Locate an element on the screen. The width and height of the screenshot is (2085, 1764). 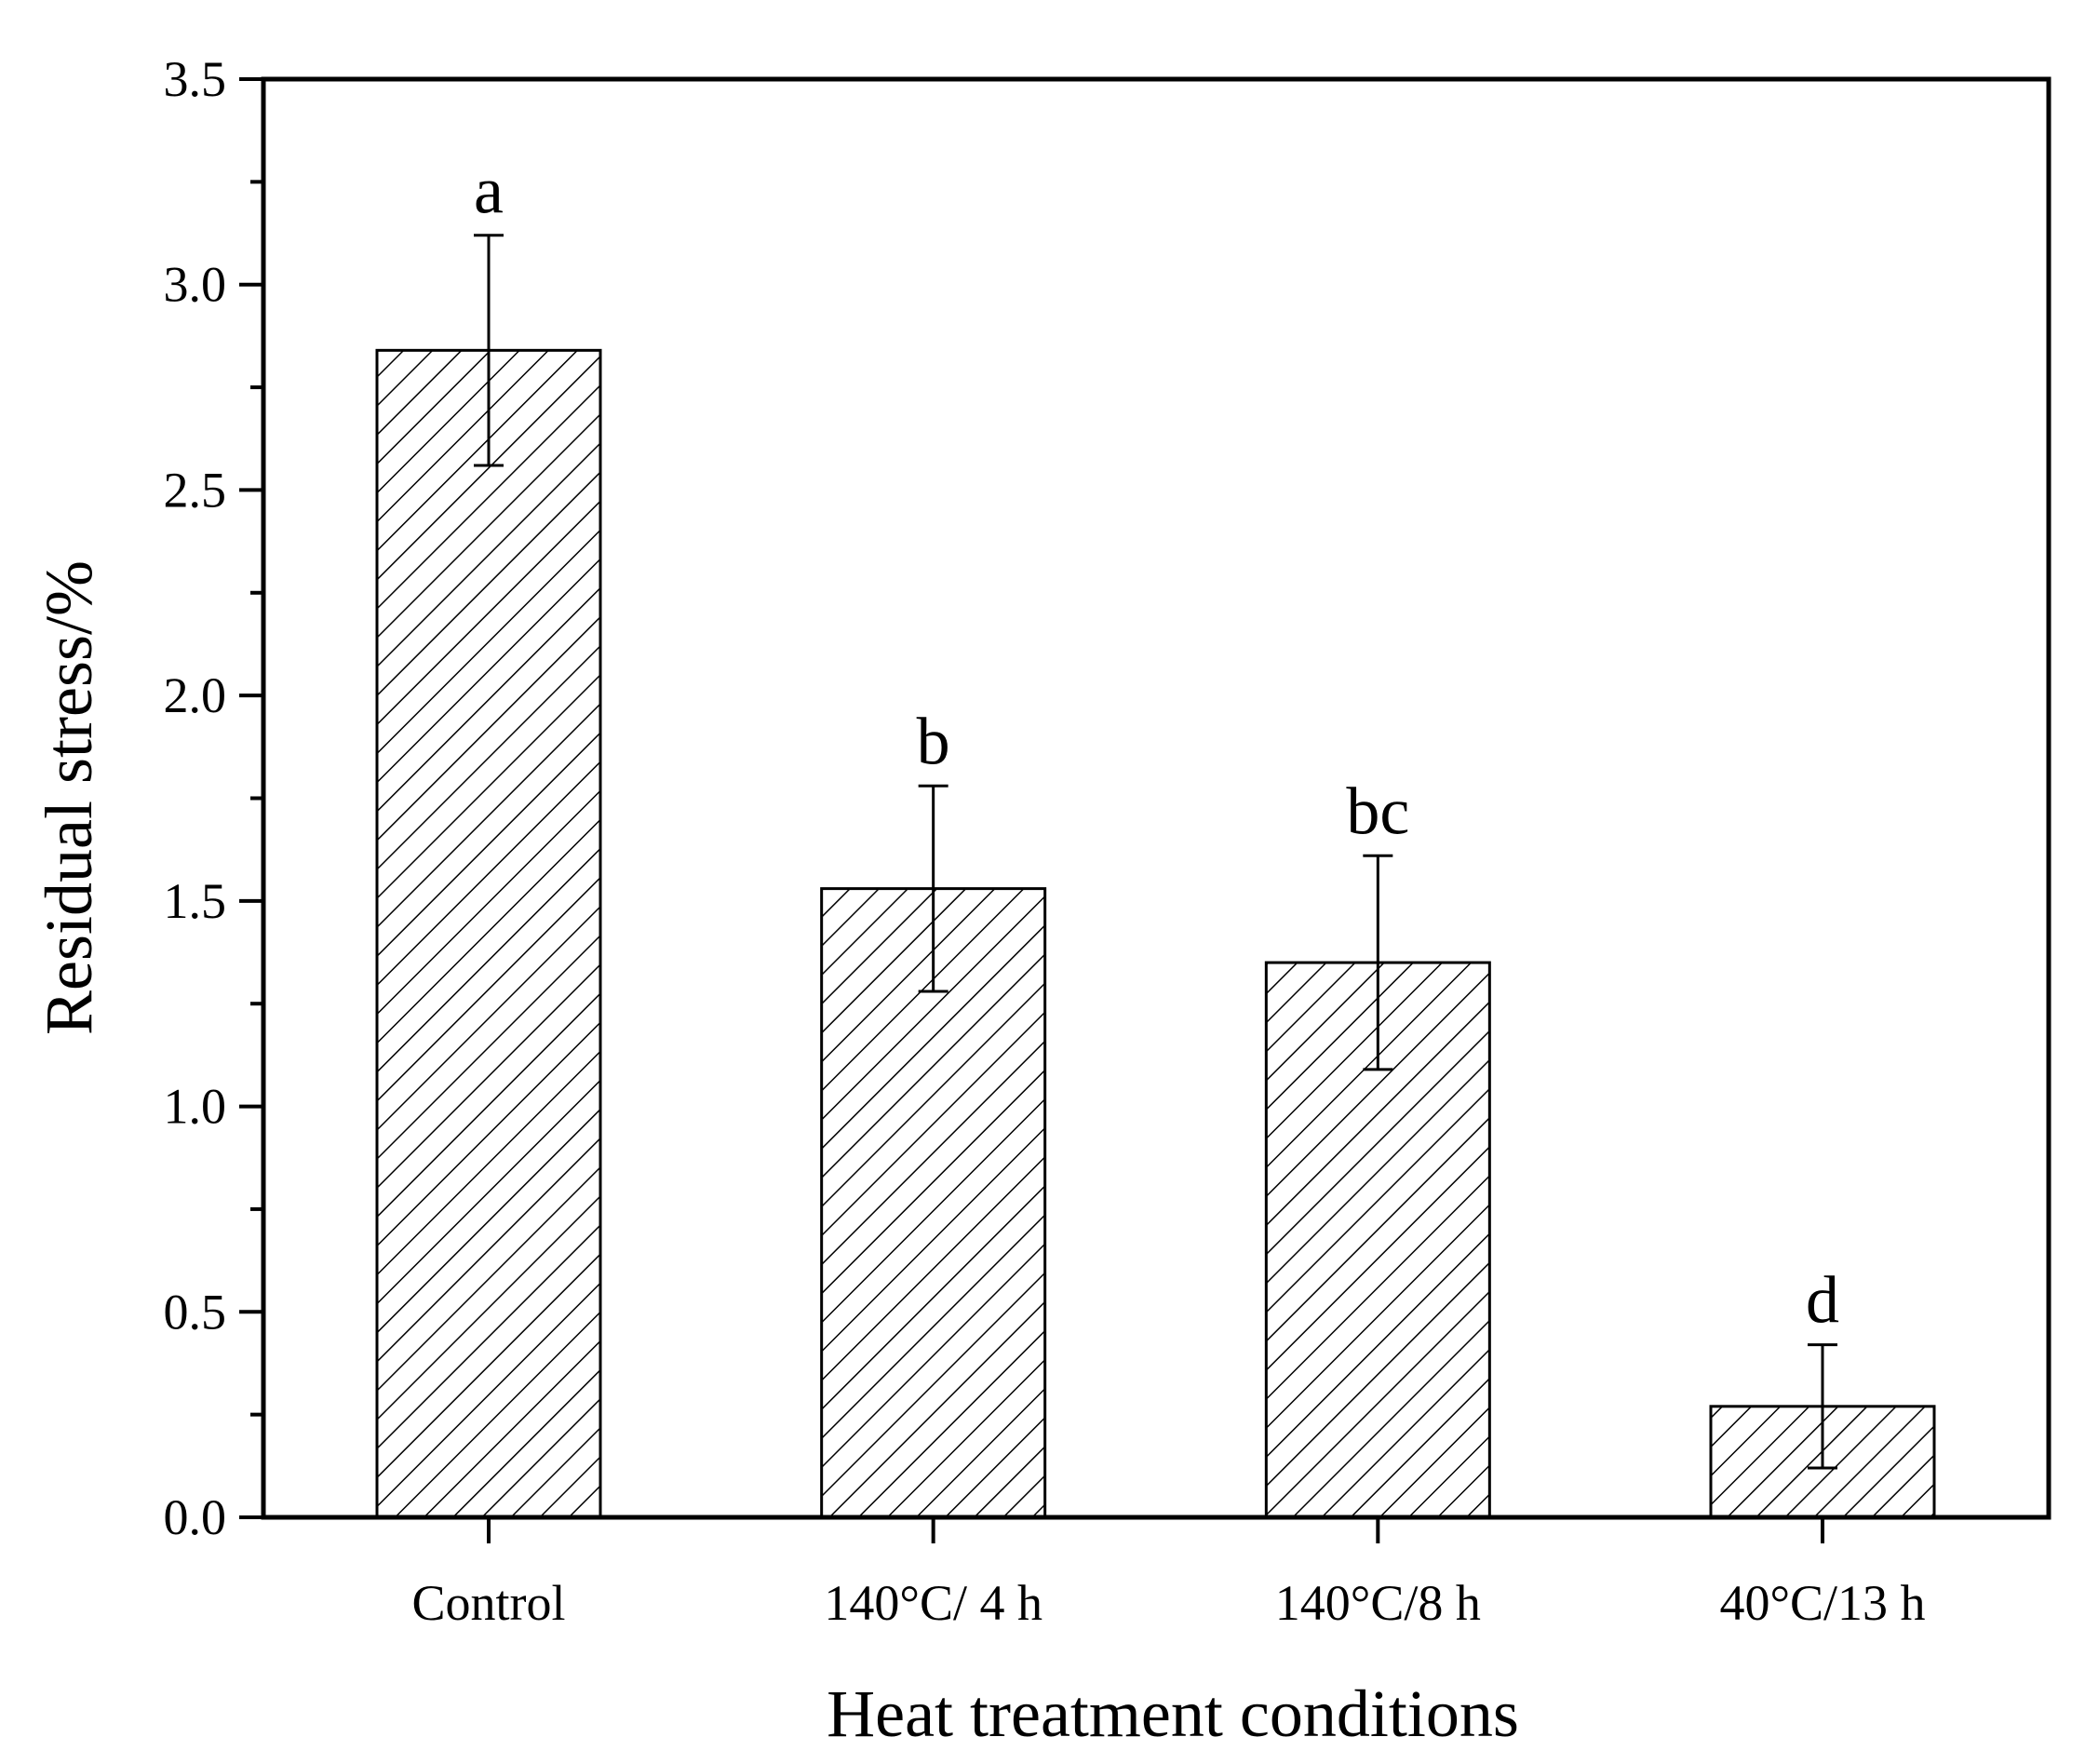
y-tick-label: 2.5 is located at coordinates (195, 490).